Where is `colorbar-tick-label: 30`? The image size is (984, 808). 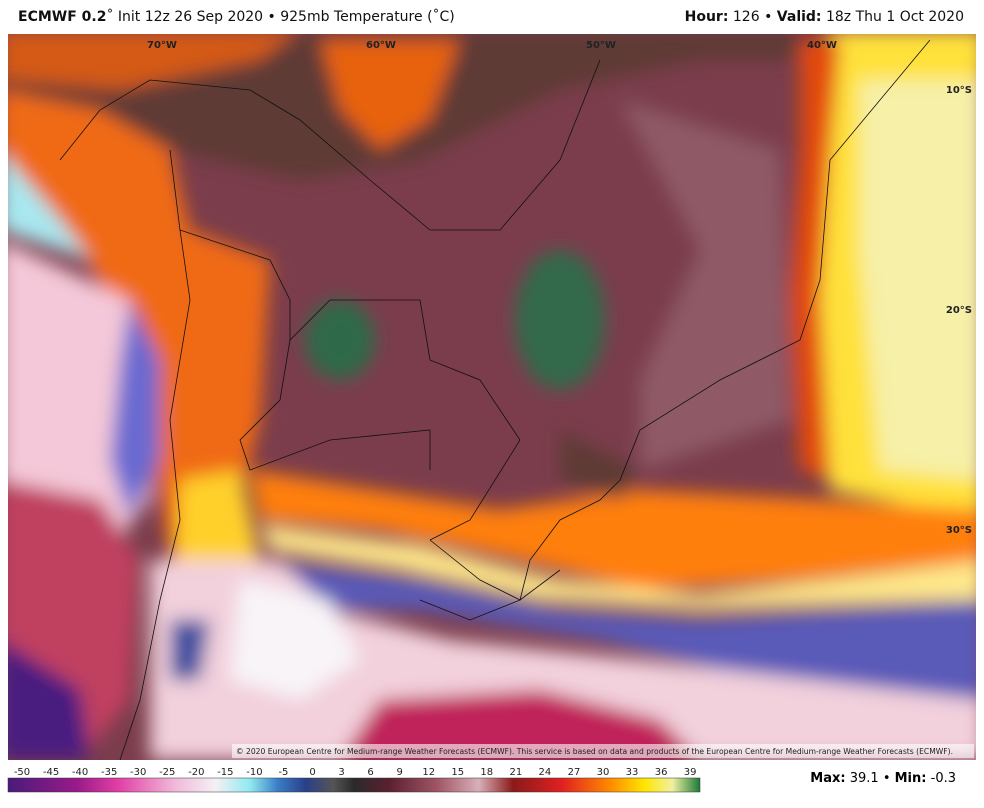 colorbar-tick-label: 30 is located at coordinates (603, 772).